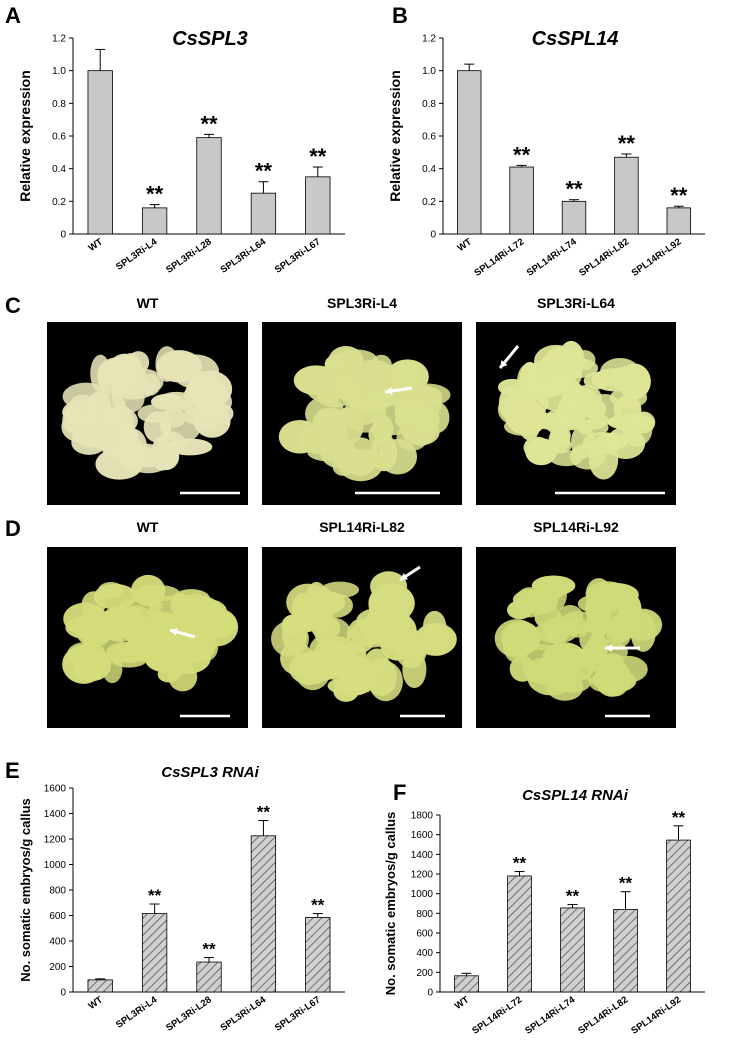  What do you see at coordinates (497, 1015) in the screenshot?
I see `x-tick-label: SPL14Ri-L72` at bounding box center [497, 1015].